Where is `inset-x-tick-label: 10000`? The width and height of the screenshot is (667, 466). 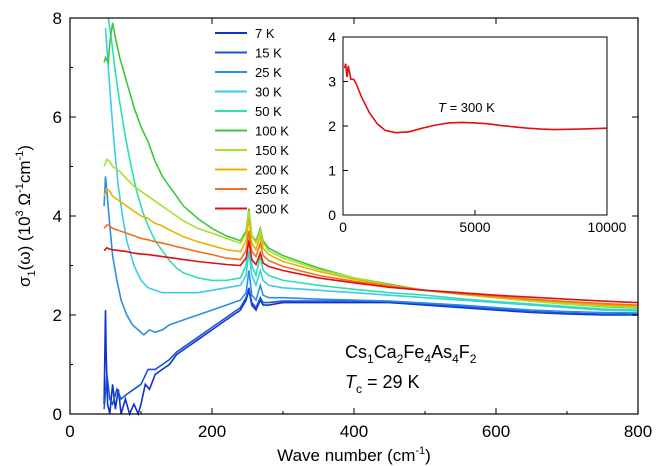
inset-x-tick-label: 10000 is located at coordinates (607, 227).